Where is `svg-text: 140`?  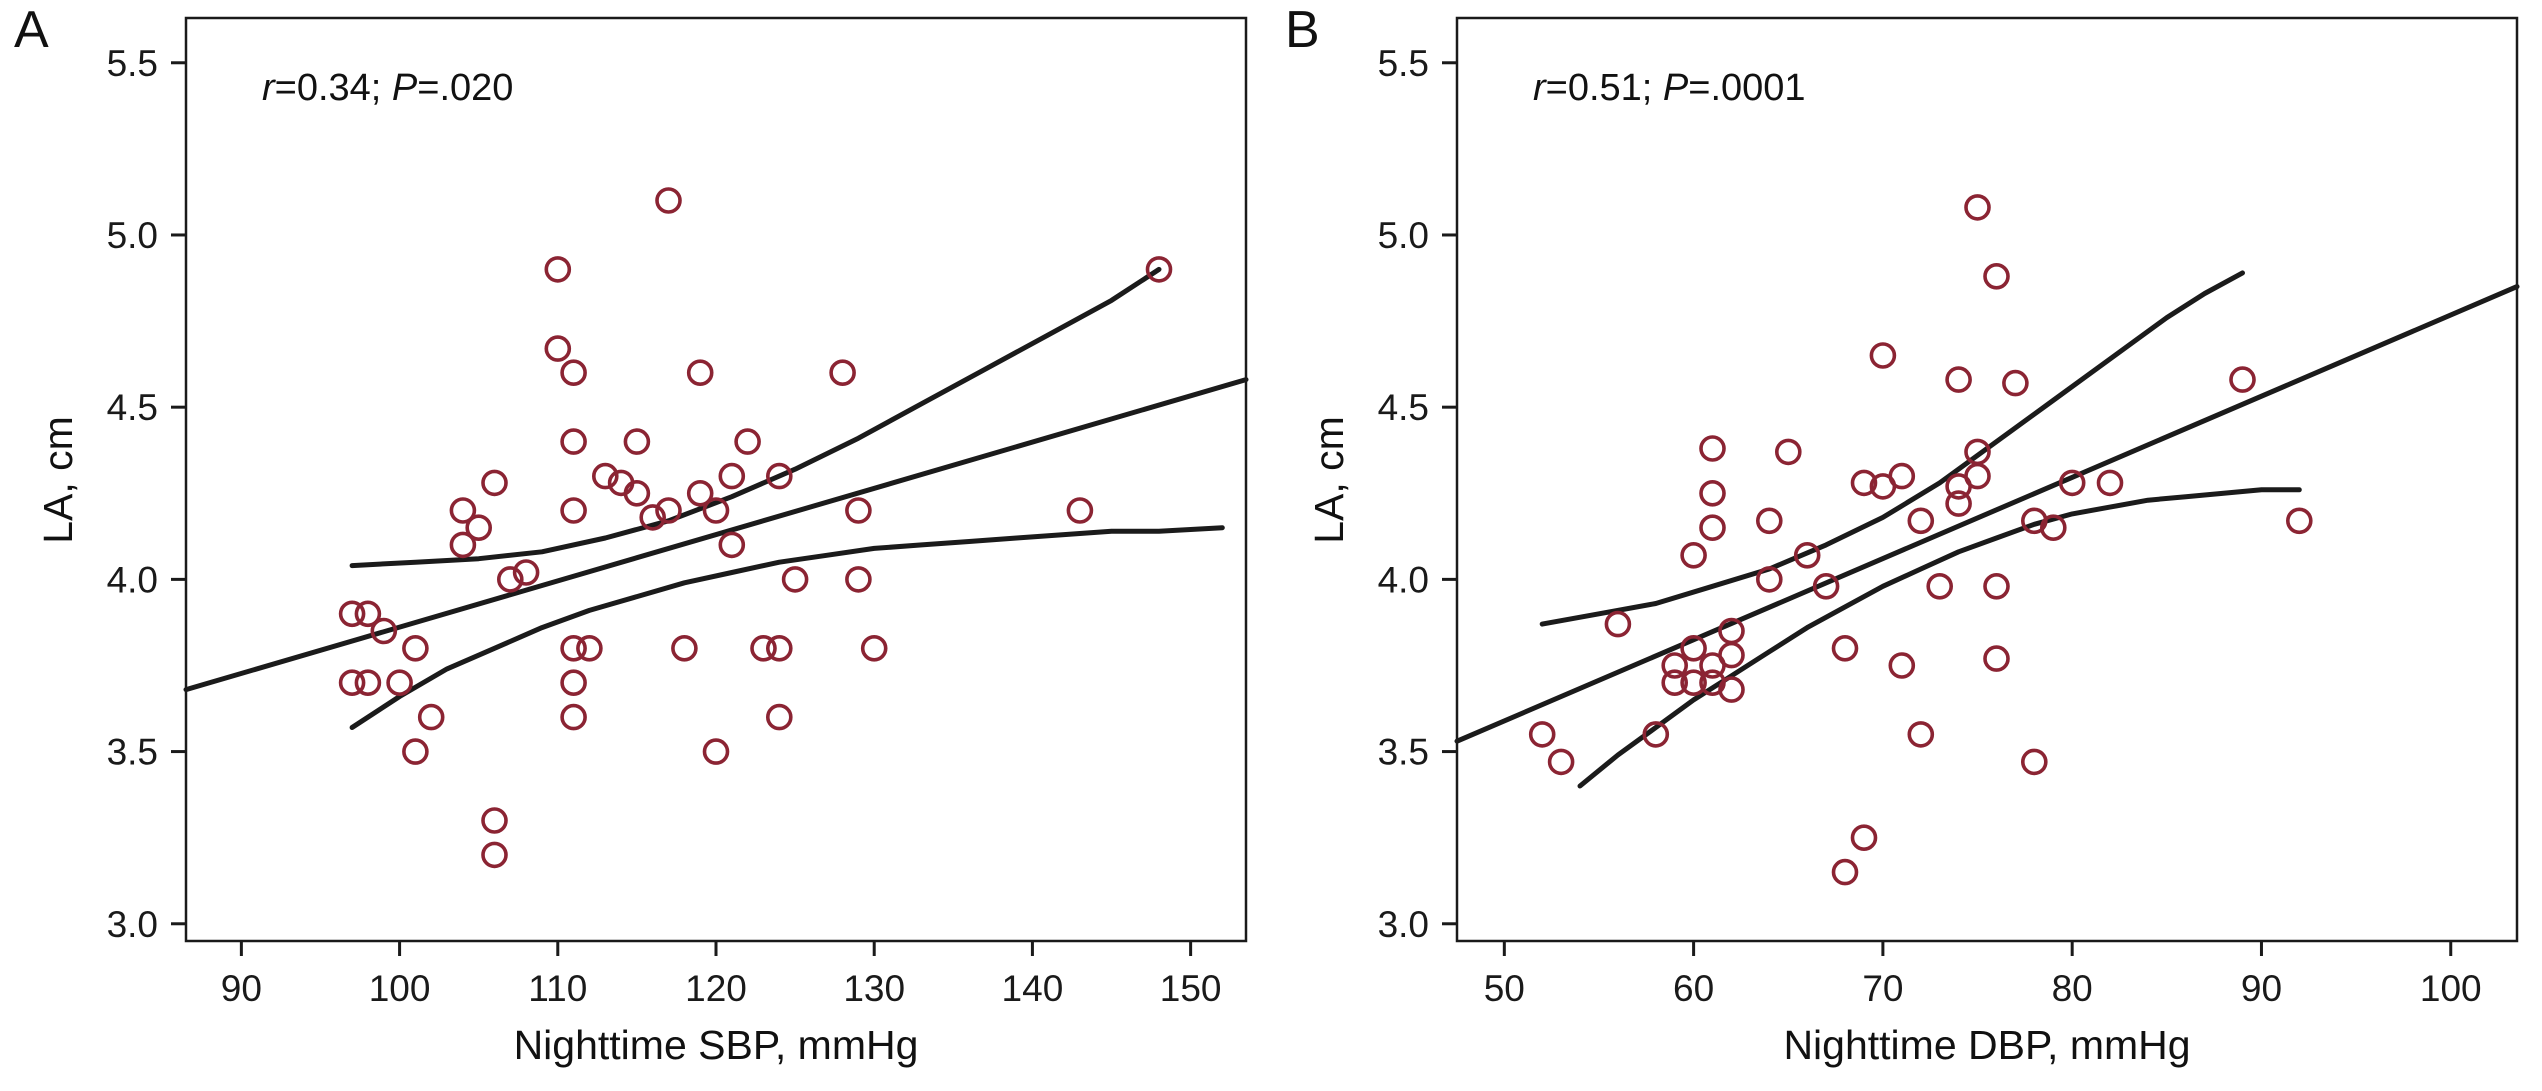 svg-text: 140 is located at coordinates (1033, 988).